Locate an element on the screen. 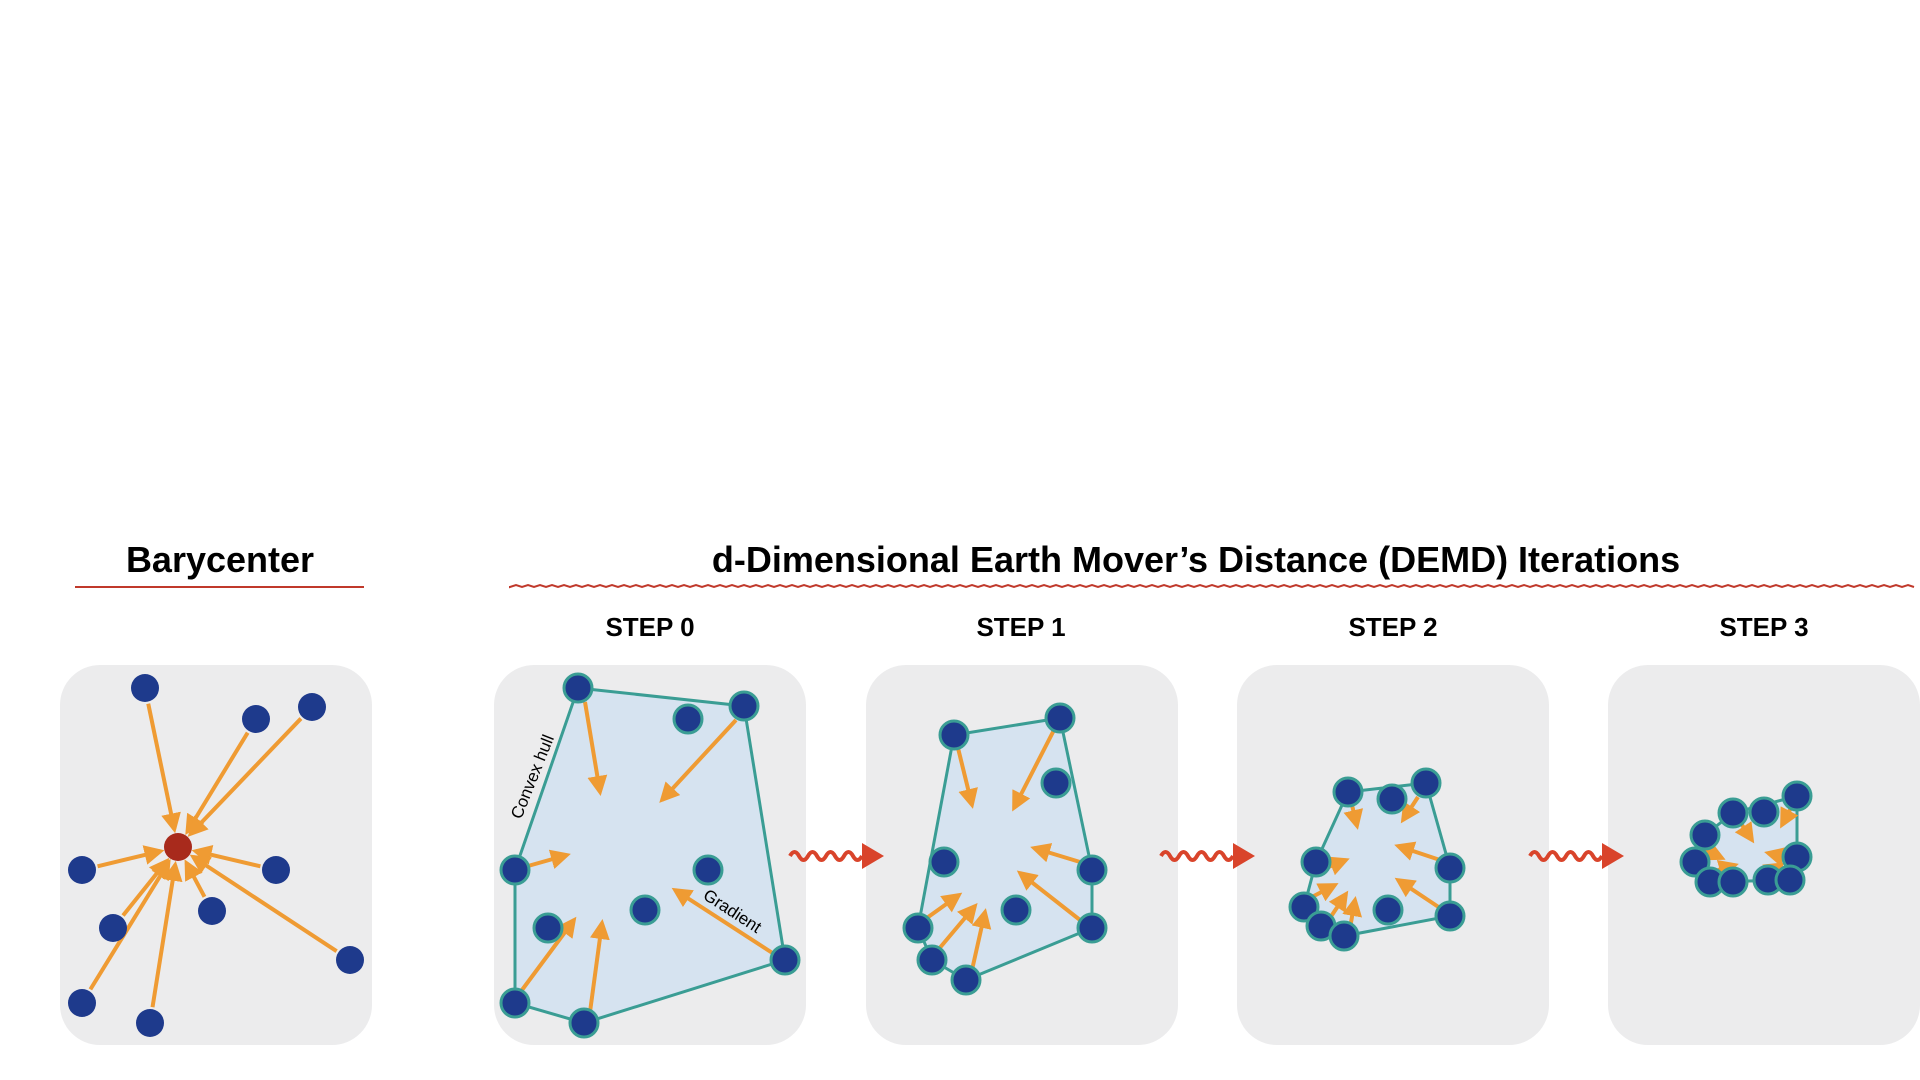  barycenter-heading: Barycenter is located at coordinates (220, 559).